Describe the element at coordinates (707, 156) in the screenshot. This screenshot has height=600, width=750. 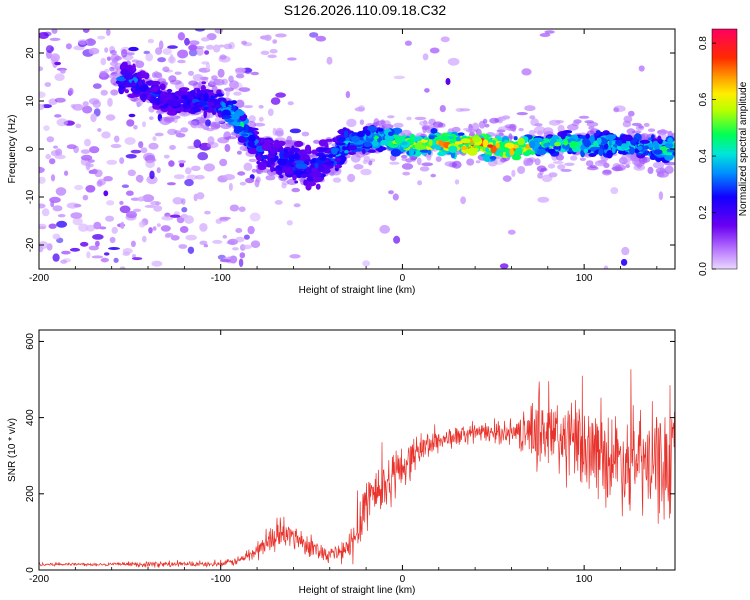
I see `colorbar-ticks: 0.0 0.2 0.4 0.6 0.8` at that location.